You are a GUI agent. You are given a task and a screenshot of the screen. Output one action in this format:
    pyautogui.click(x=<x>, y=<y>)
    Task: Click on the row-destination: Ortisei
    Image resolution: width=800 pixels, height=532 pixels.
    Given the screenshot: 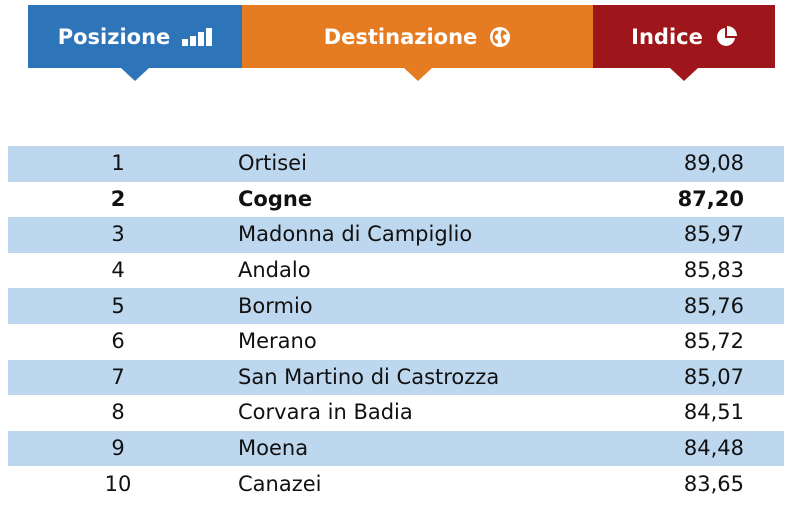 What is the action you would take?
    pyautogui.click(x=272, y=163)
    